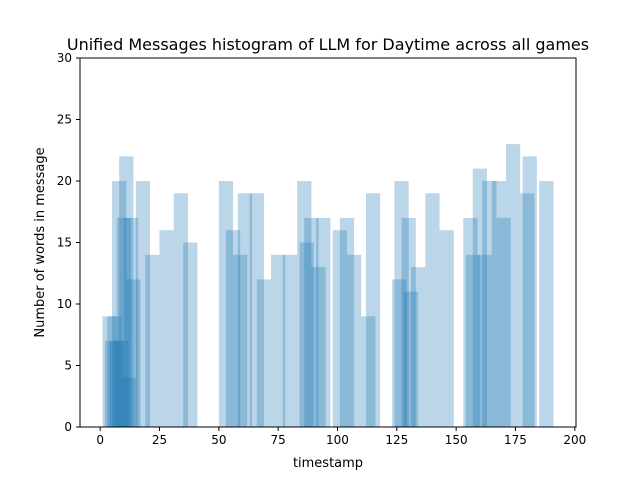 This screenshot has width=640, height=480. Describe the element at coordinates (68, 366) in the screenshot. I see `y-tick-label: 5` at that location.